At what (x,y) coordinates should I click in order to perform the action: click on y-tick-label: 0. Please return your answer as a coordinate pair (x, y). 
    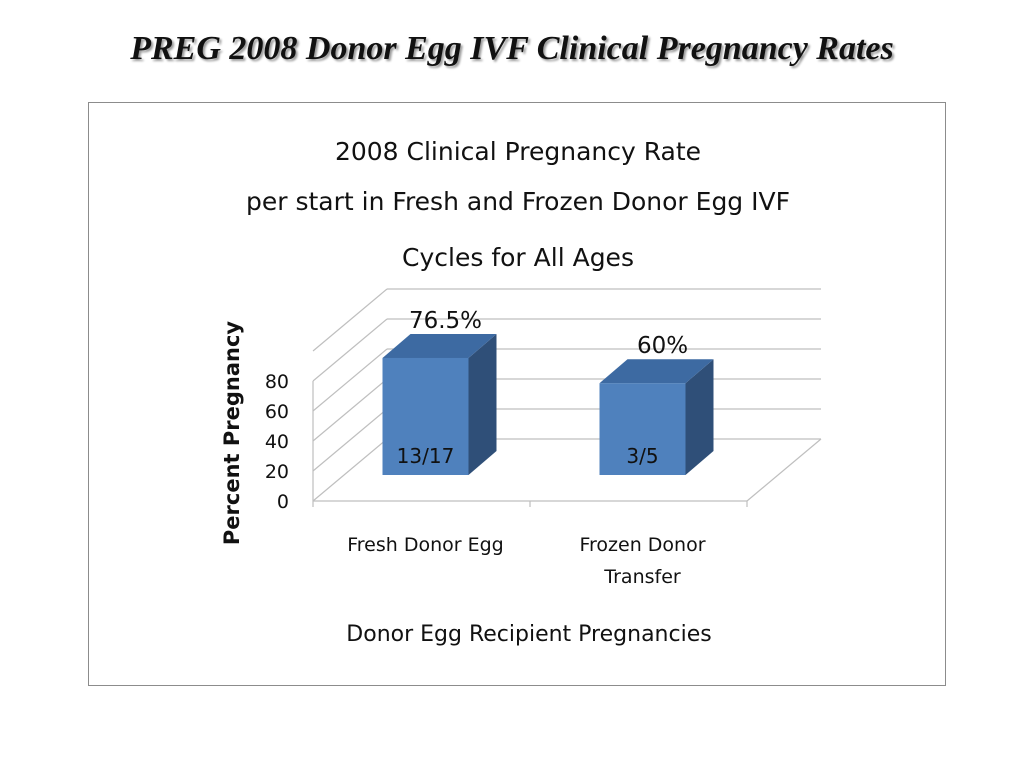
    Looking at the image, I should click on (283, 502).